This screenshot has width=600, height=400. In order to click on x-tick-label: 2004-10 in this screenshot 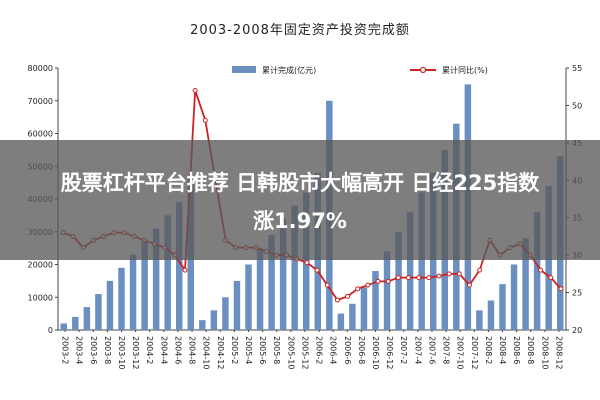, I will do `click(206, 352)`.